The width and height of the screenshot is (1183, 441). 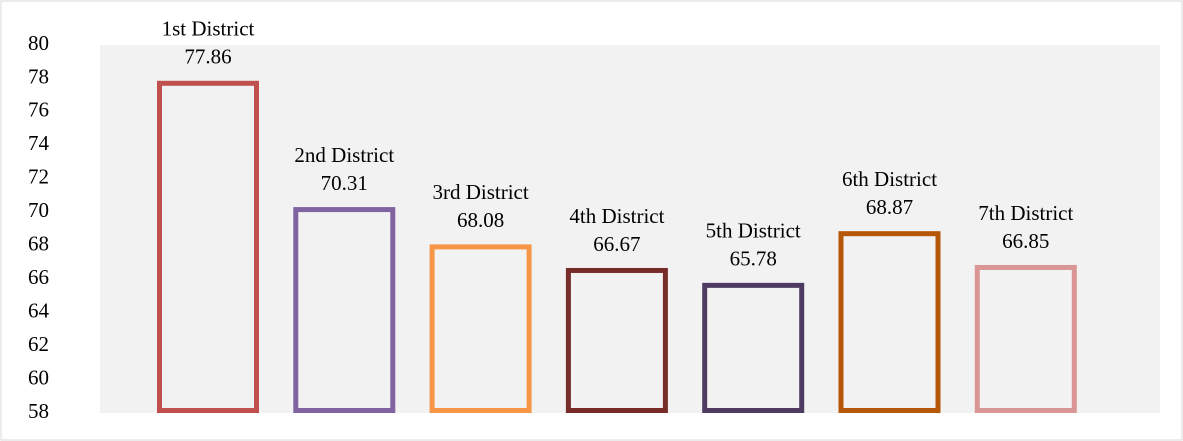 What do you see at coordinates (38, 277) in the screenshot?
I see `y-tick-label: 66` at bounding box center [38, 277].